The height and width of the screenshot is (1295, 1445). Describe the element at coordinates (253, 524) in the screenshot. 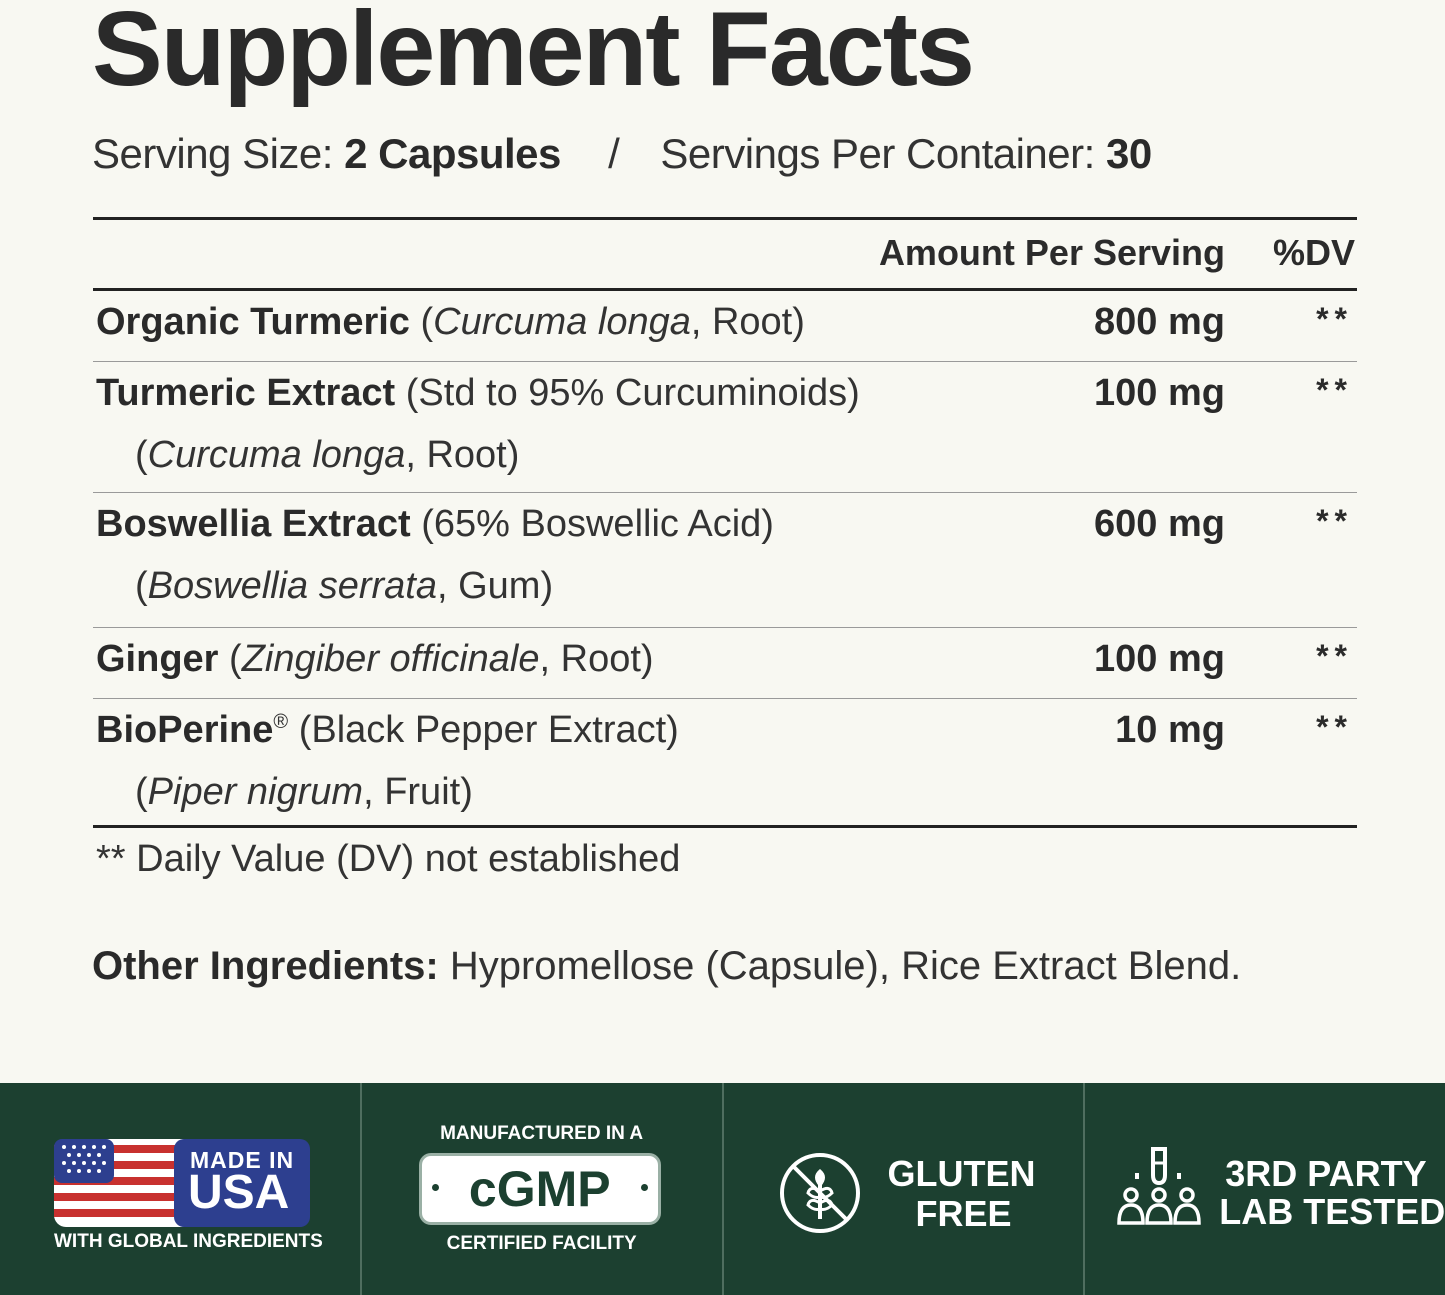

I see `ingredient-name: Boswellia Extract` at that location.